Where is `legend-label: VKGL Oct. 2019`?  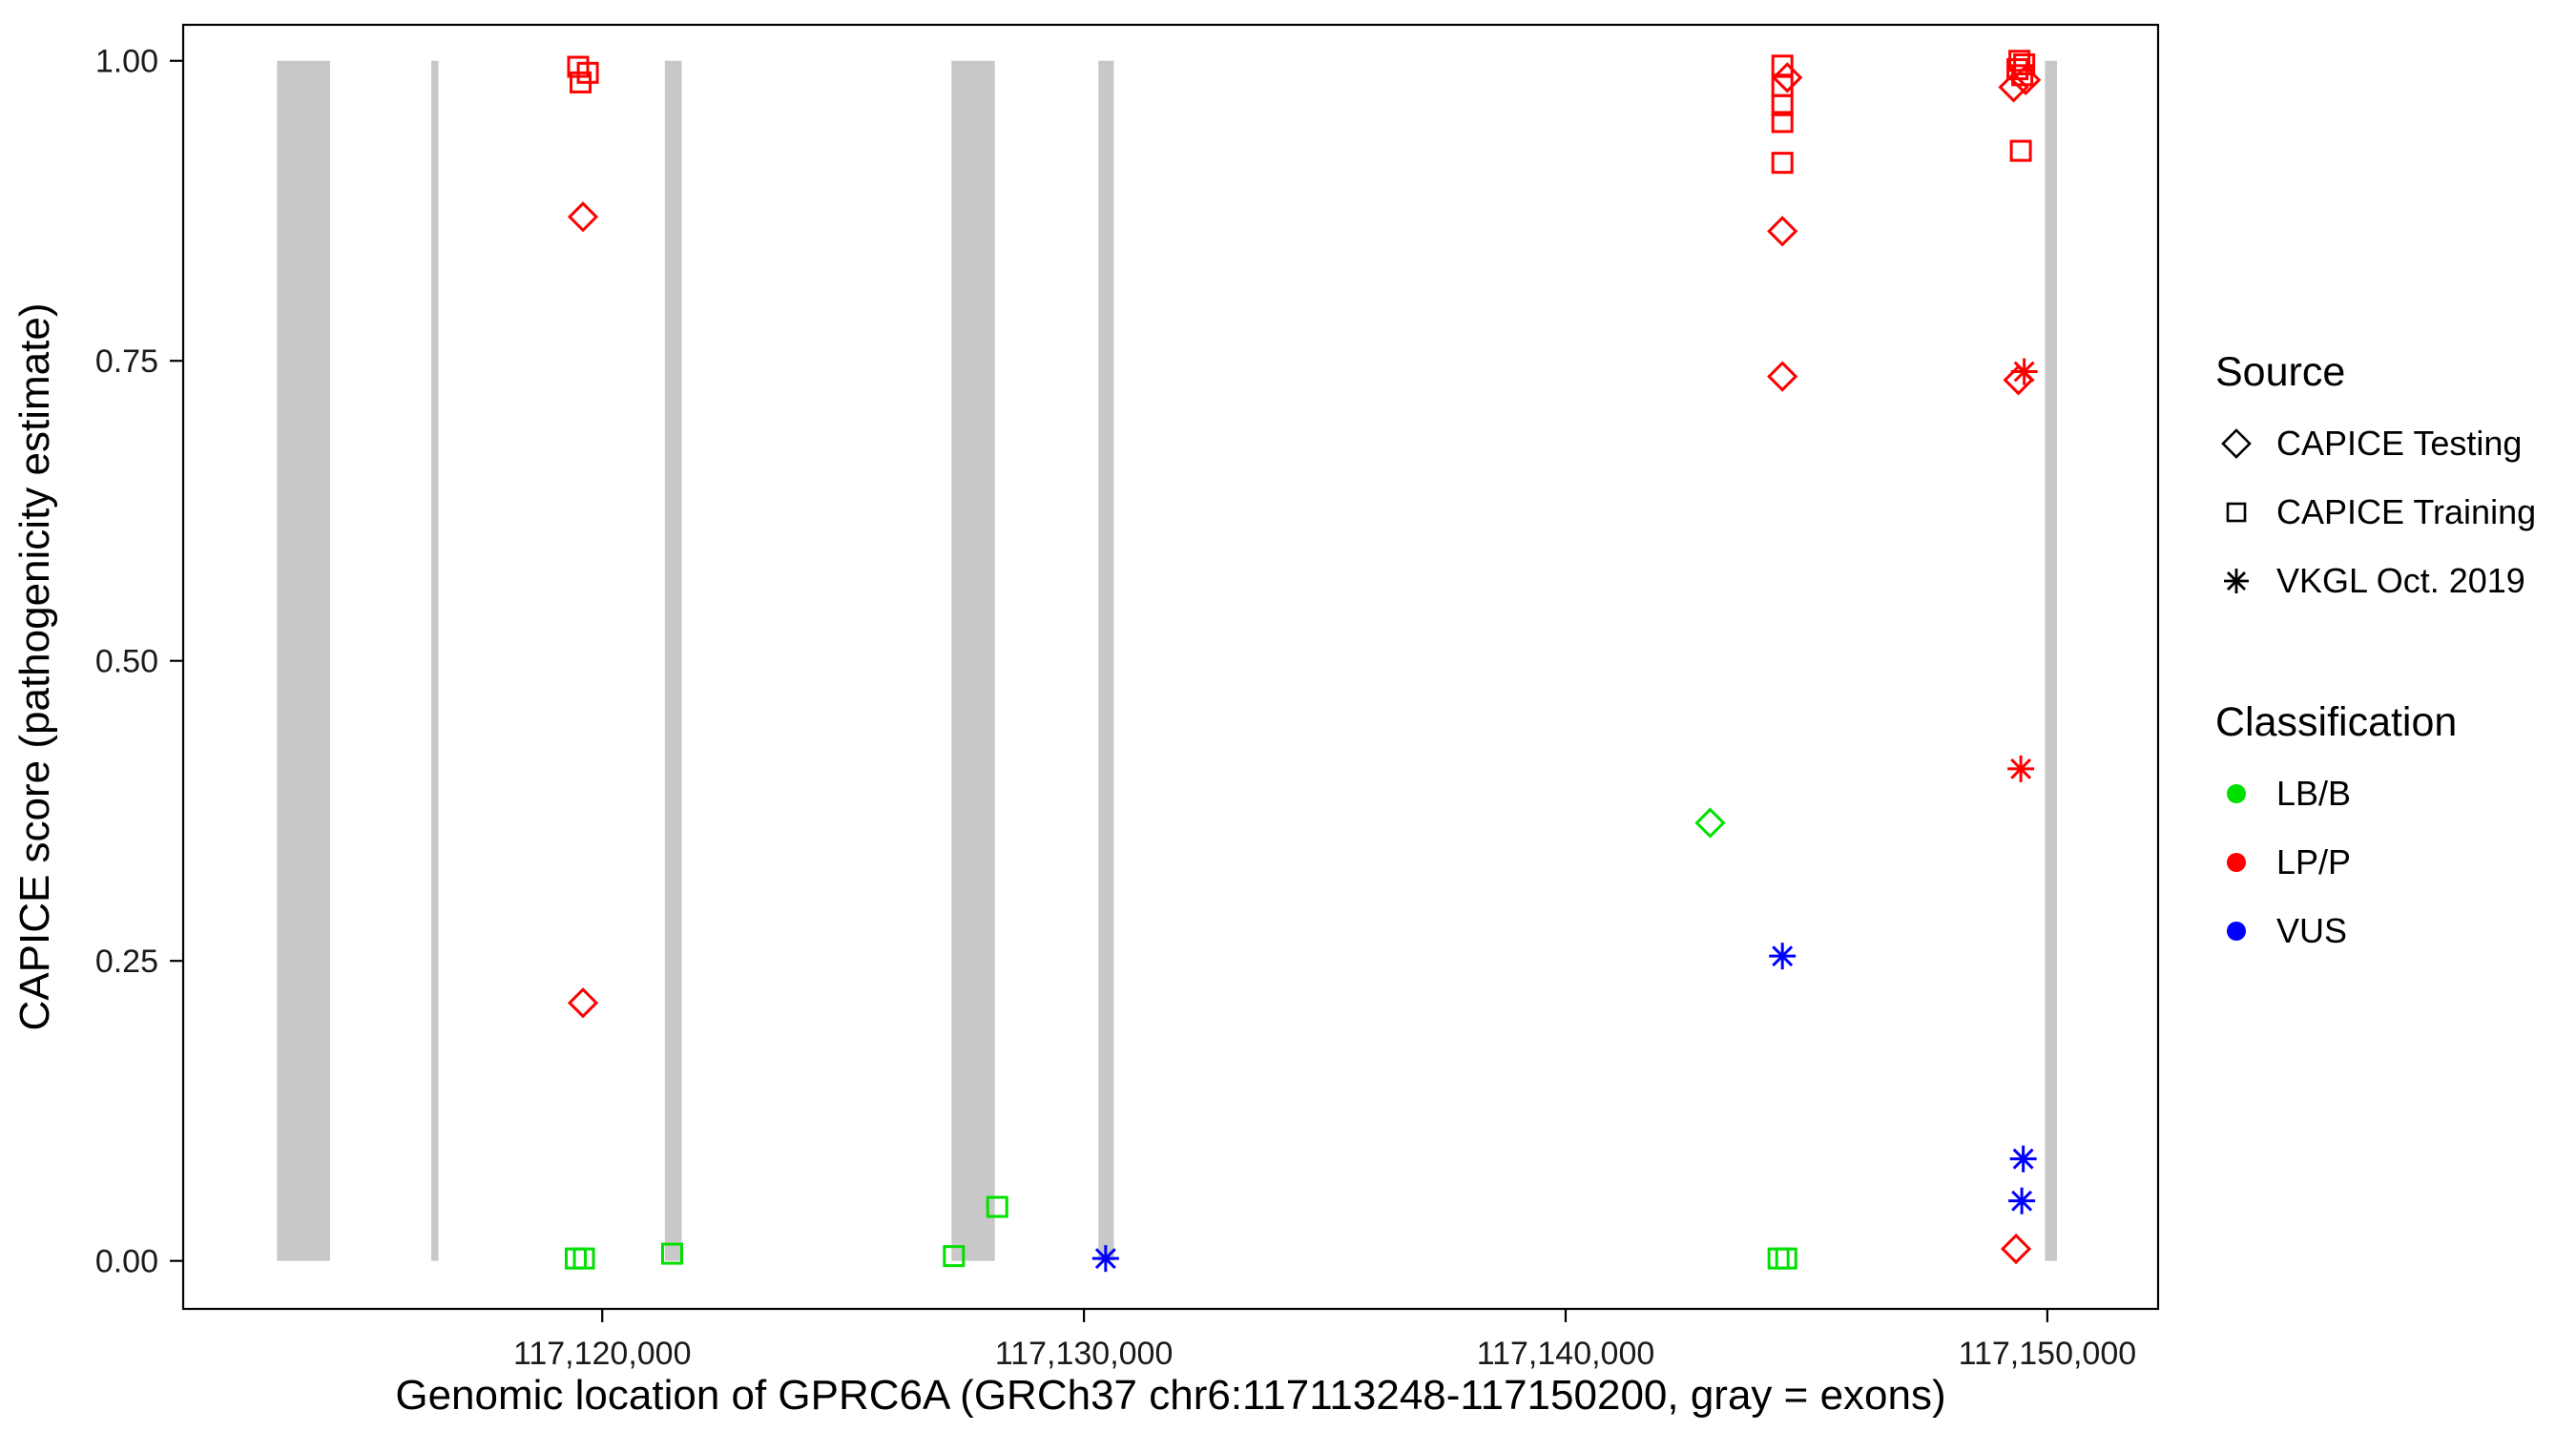 legend-label: VKGL Oct. 2019 is located at coordinates (2400, 580).